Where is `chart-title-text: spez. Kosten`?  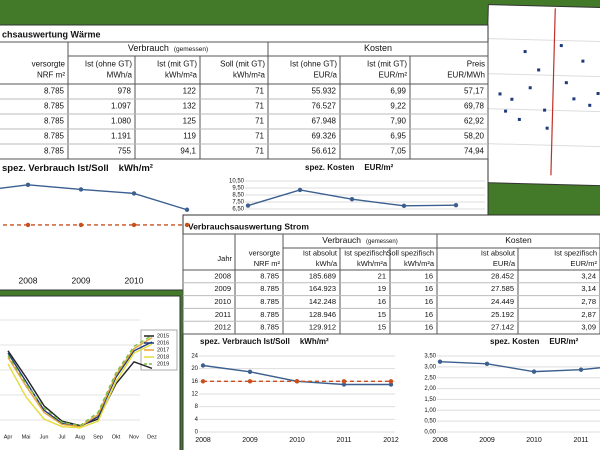 chart-title-text: spez. Kosten is located at coordinates (329, 167).